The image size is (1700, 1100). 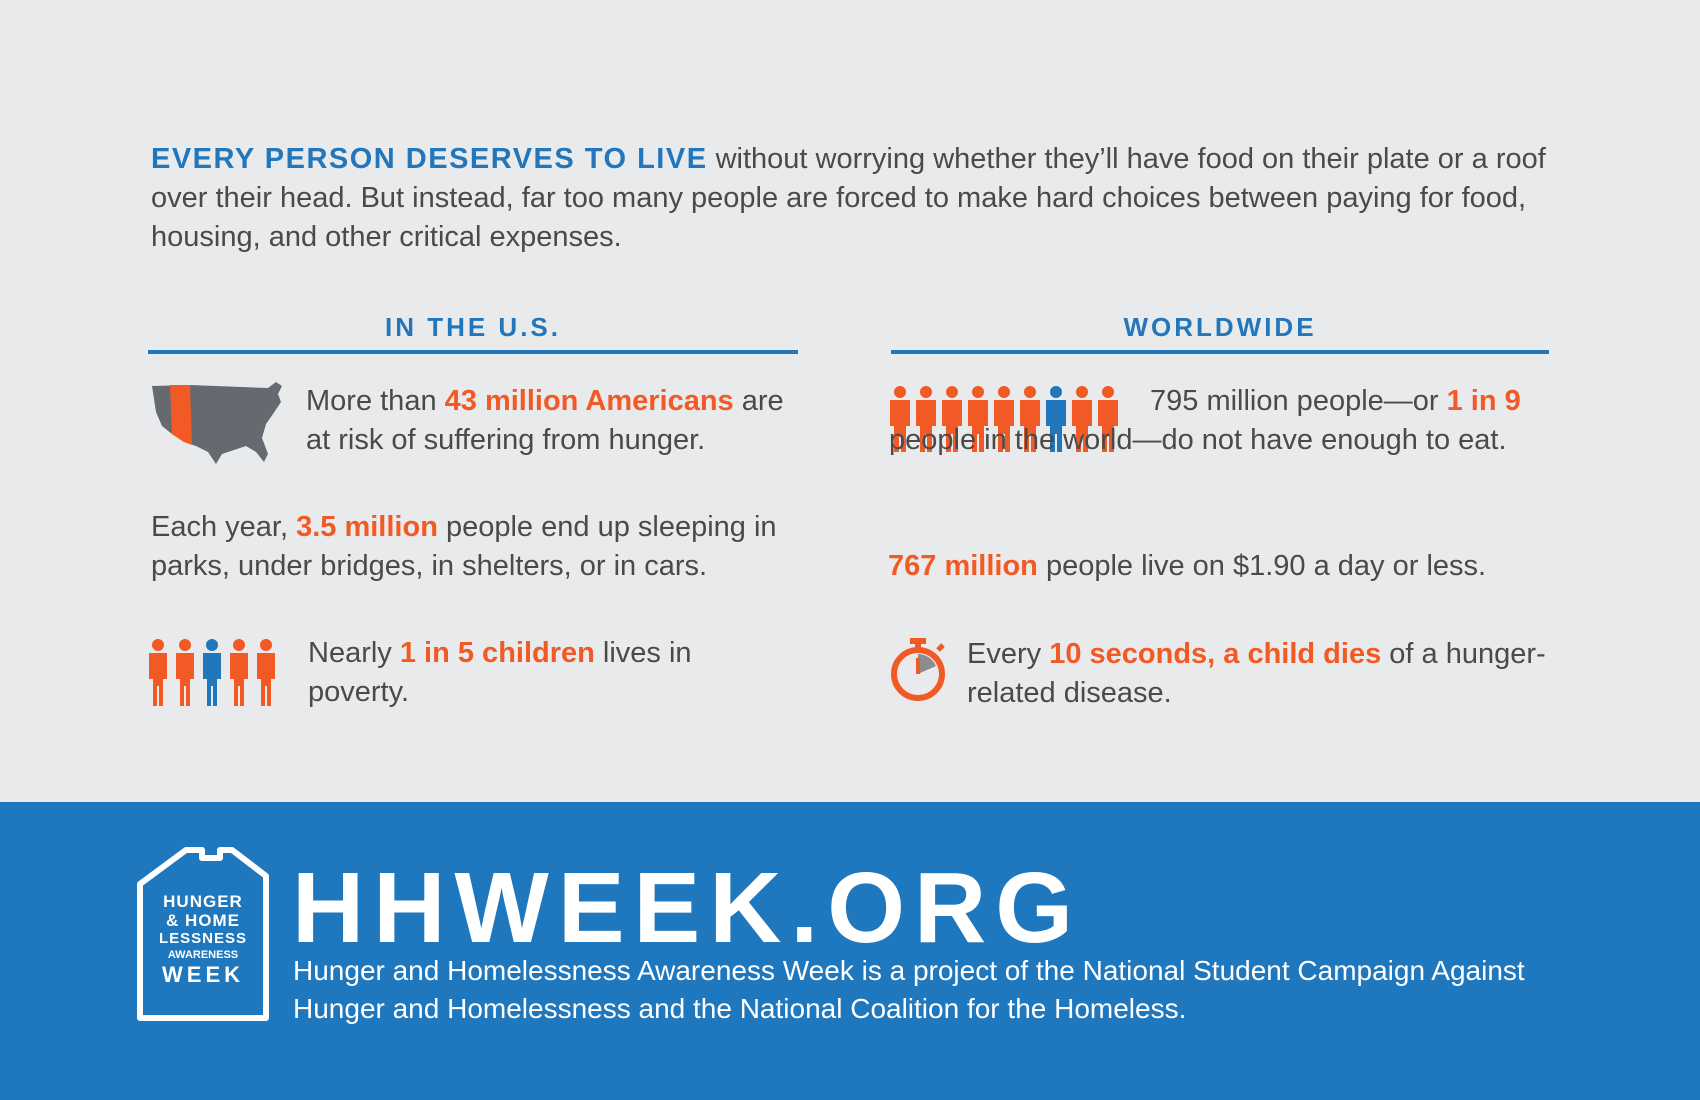 What do you see at coordinates (500, 672) in the screenshot?
I see `us-stat-children: Nearly 1 in 5 children lives in poverty.` at bounding box center [500, 672].